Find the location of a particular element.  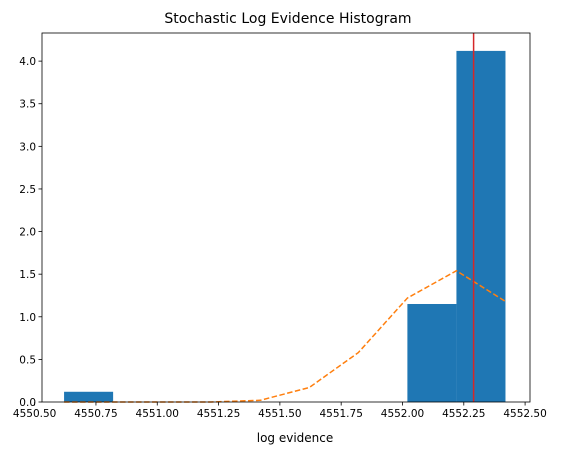

y-tick-label: 2.0 is located at coordinates (27, 233).